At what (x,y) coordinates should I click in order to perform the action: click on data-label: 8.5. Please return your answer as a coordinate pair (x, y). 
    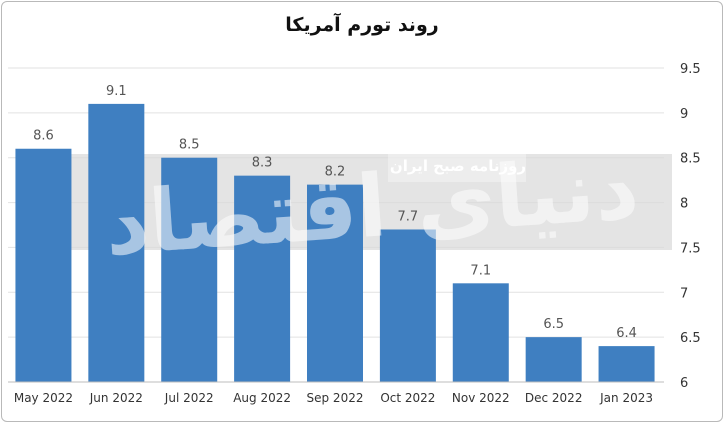
    Looking at the image, I should click on (189, 145).